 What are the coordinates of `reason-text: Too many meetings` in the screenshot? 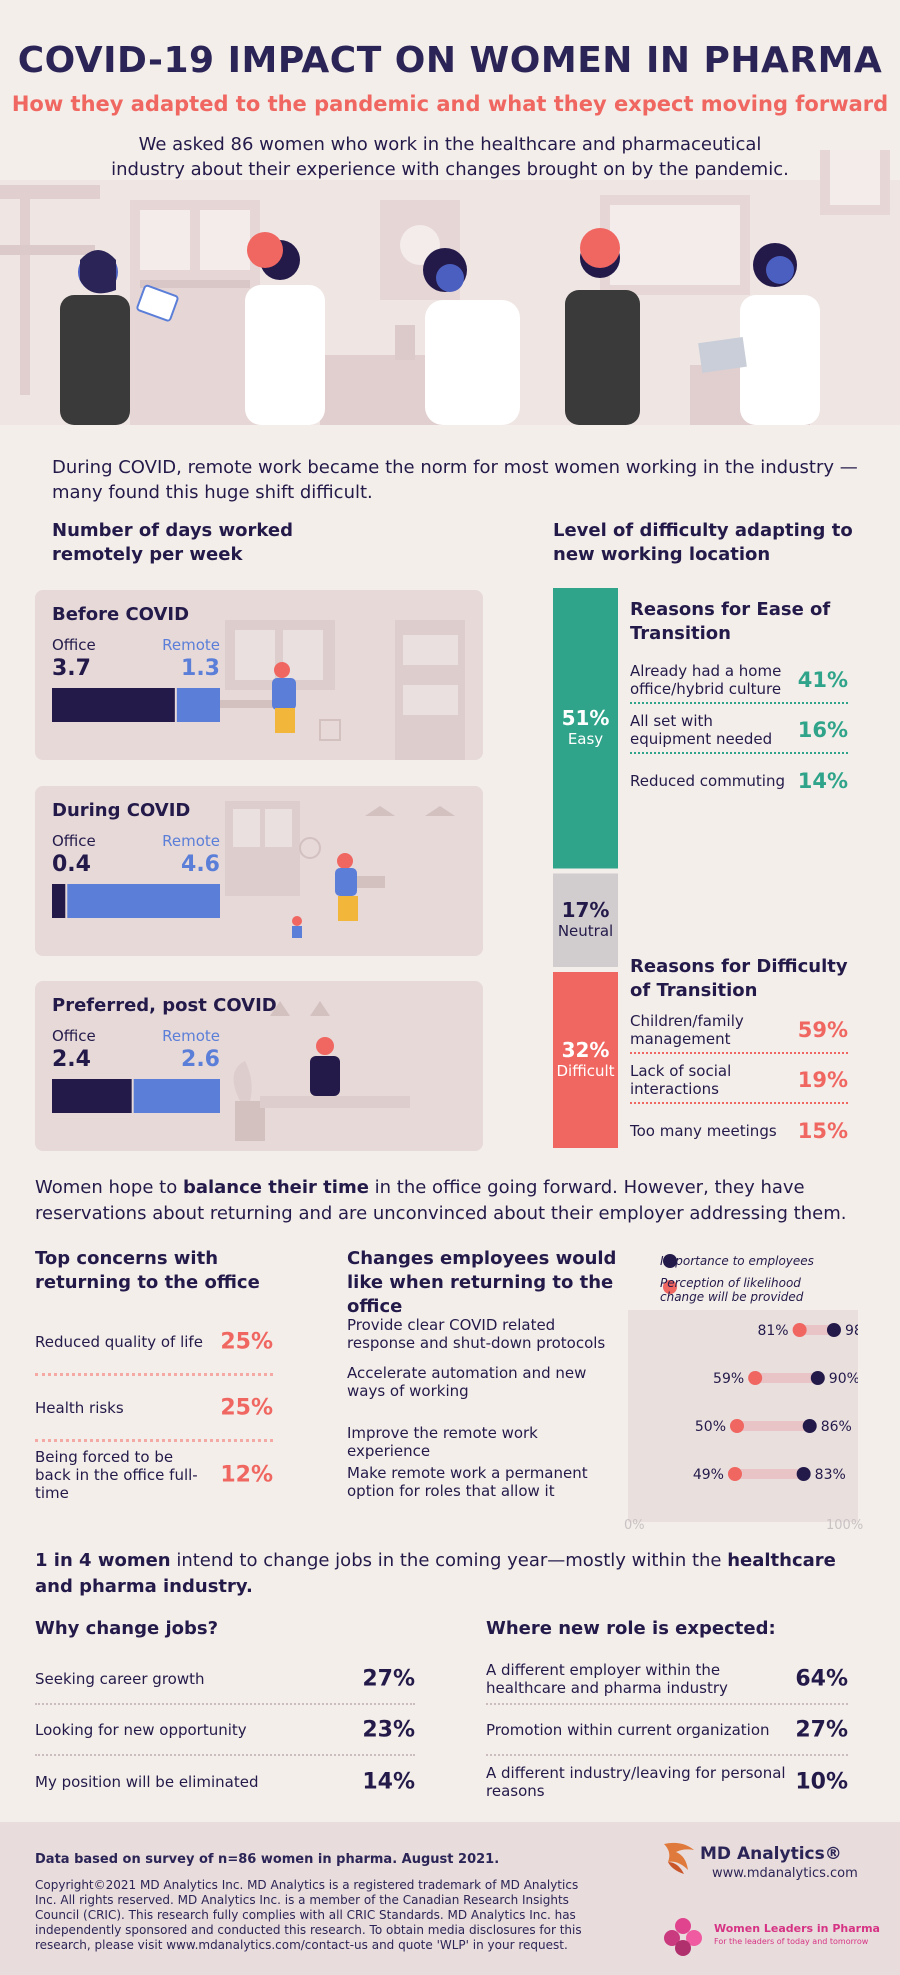 It's located at (703, 1131).